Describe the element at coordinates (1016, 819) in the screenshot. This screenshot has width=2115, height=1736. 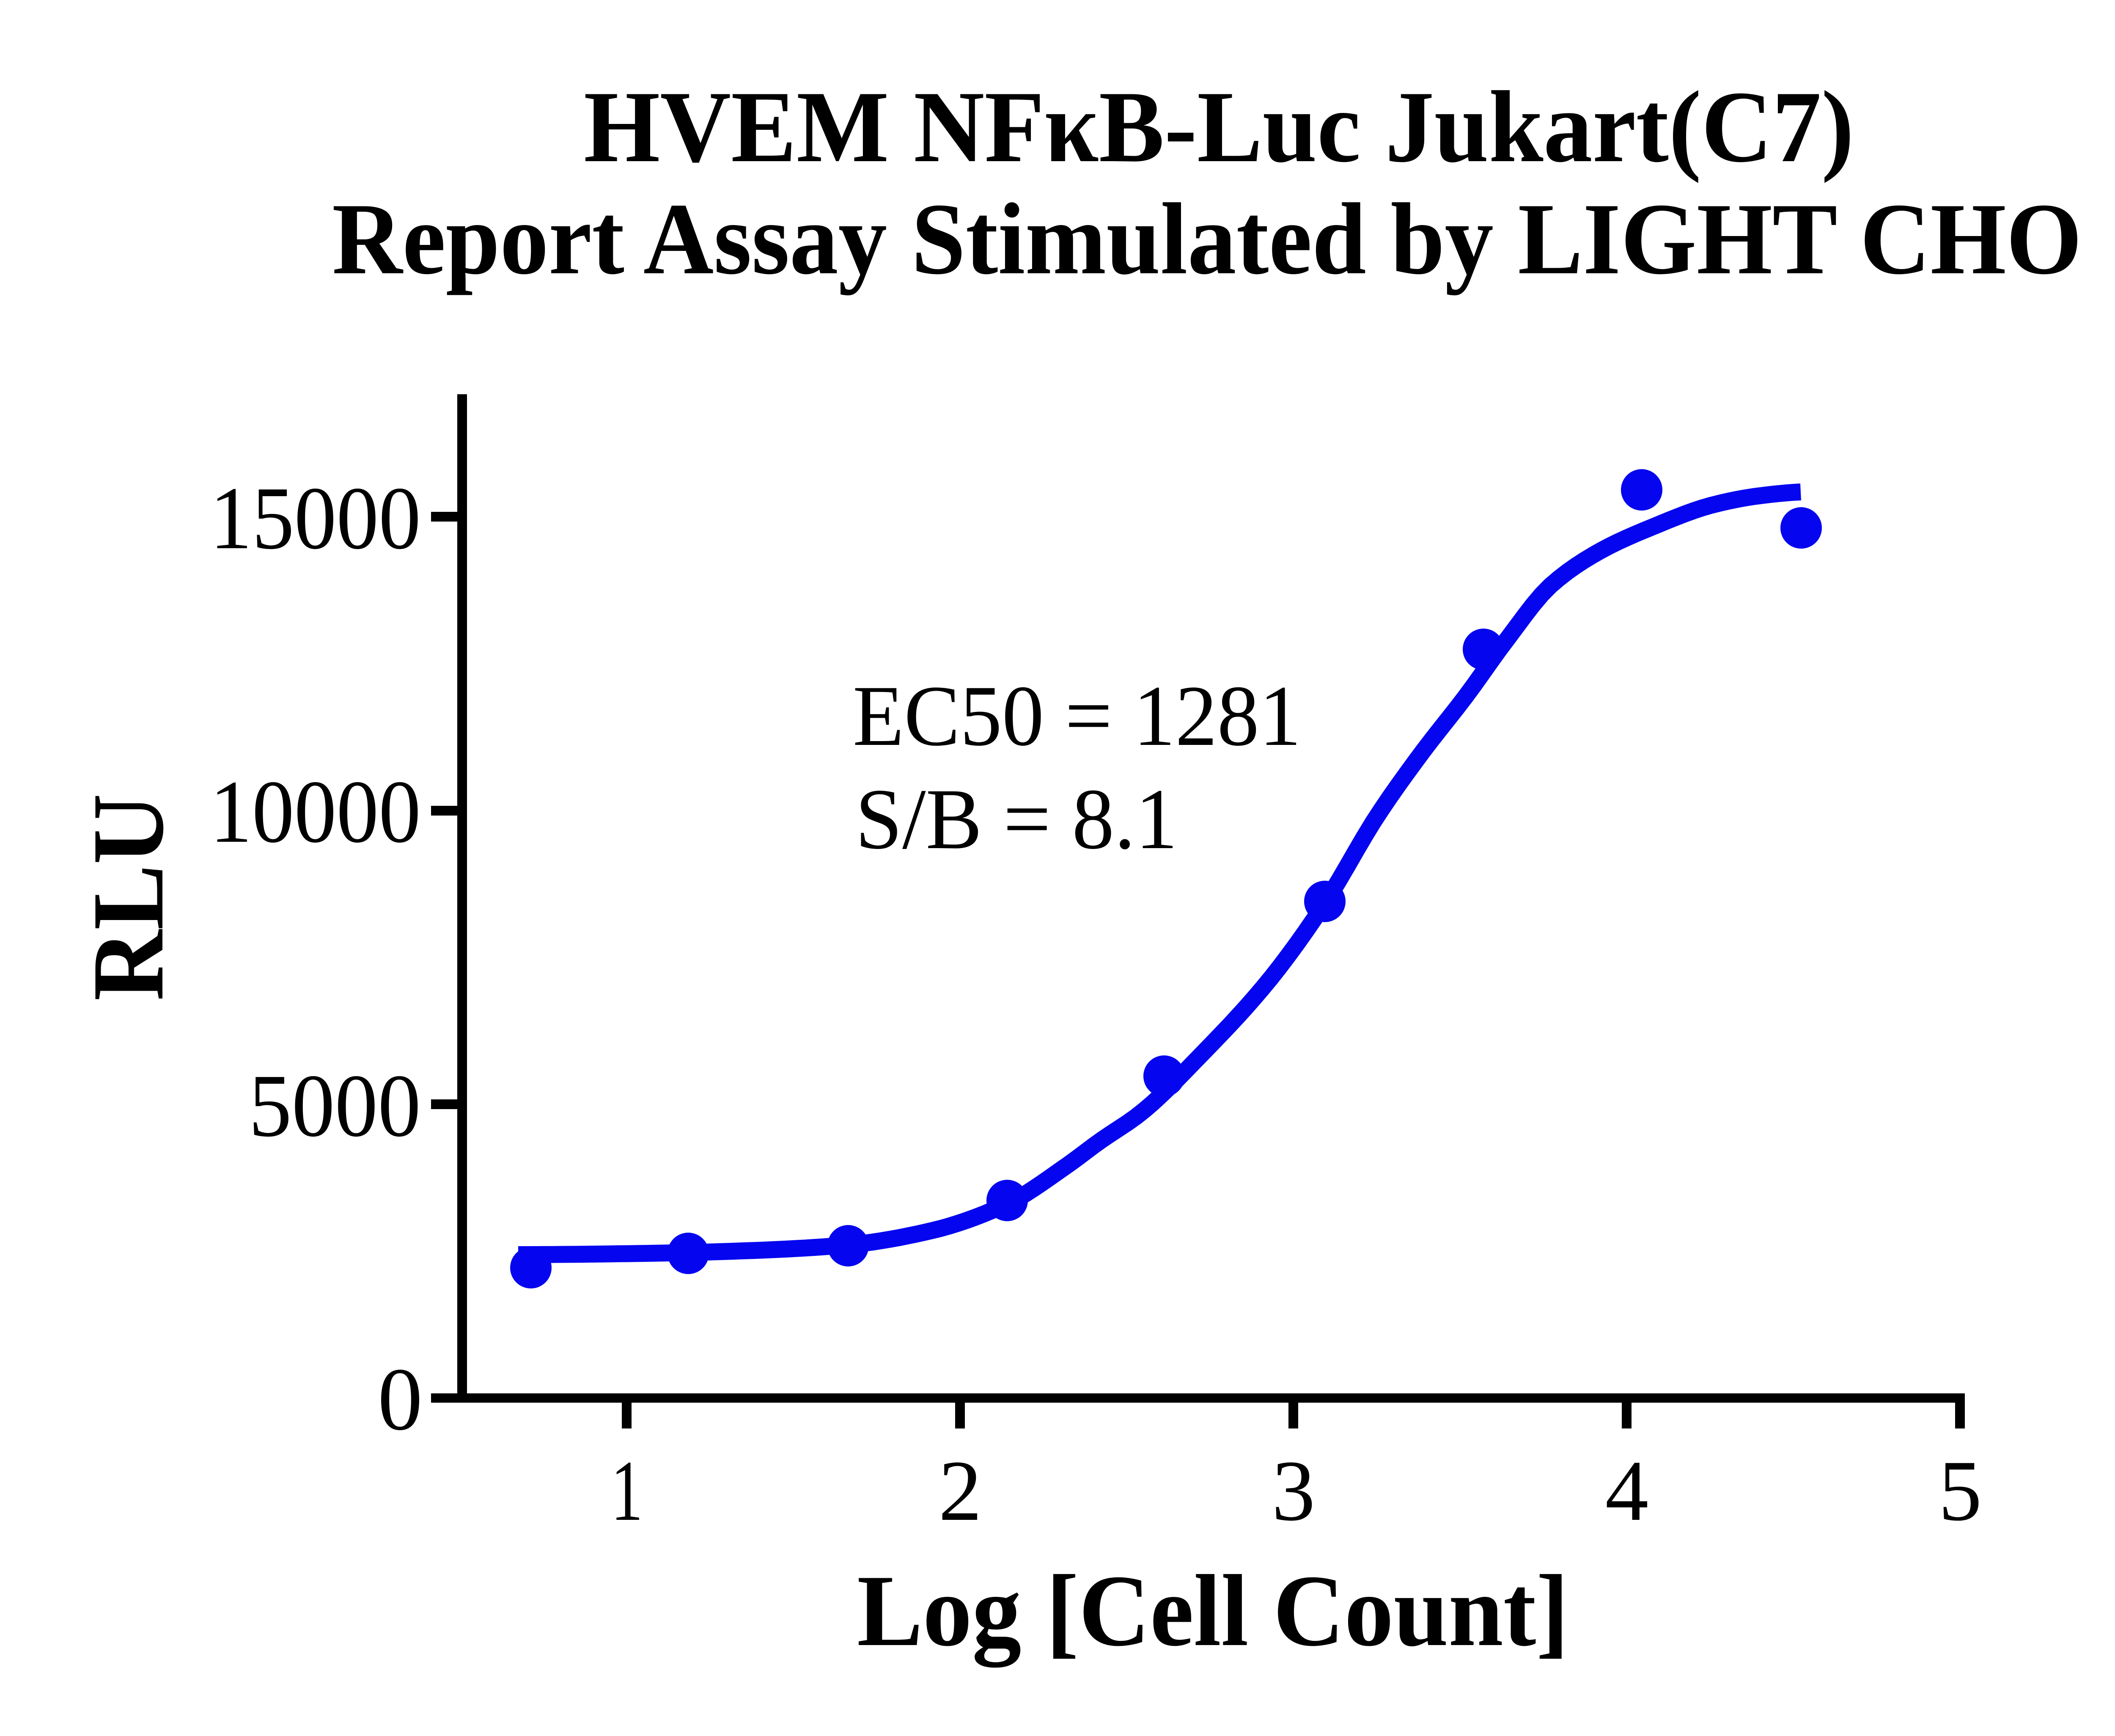
I see `svg-text: S/B = 8.1` at that location.